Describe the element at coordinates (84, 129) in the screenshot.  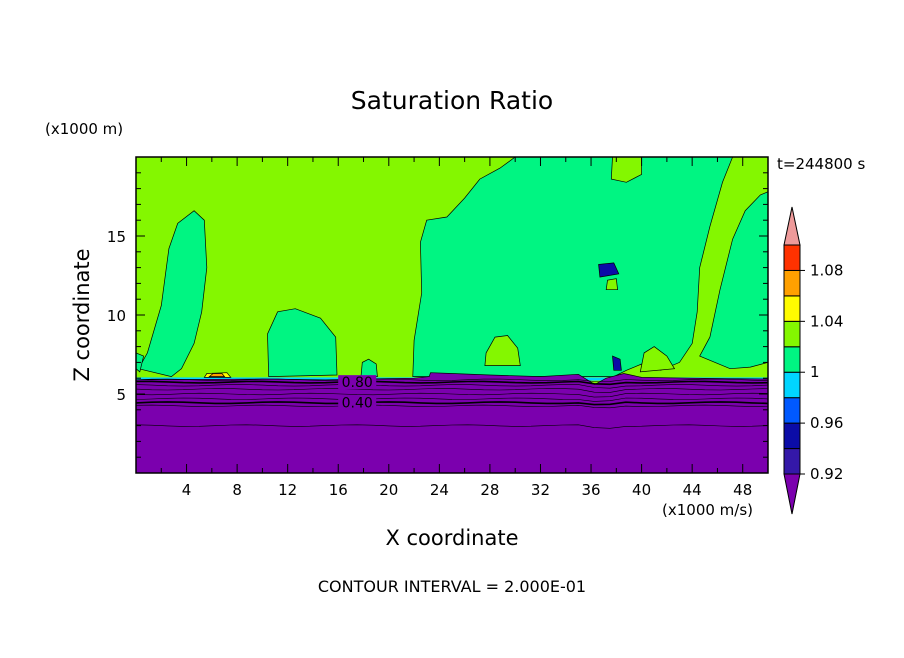
I see `y-axis-unit: (x1000 m)` at that location.